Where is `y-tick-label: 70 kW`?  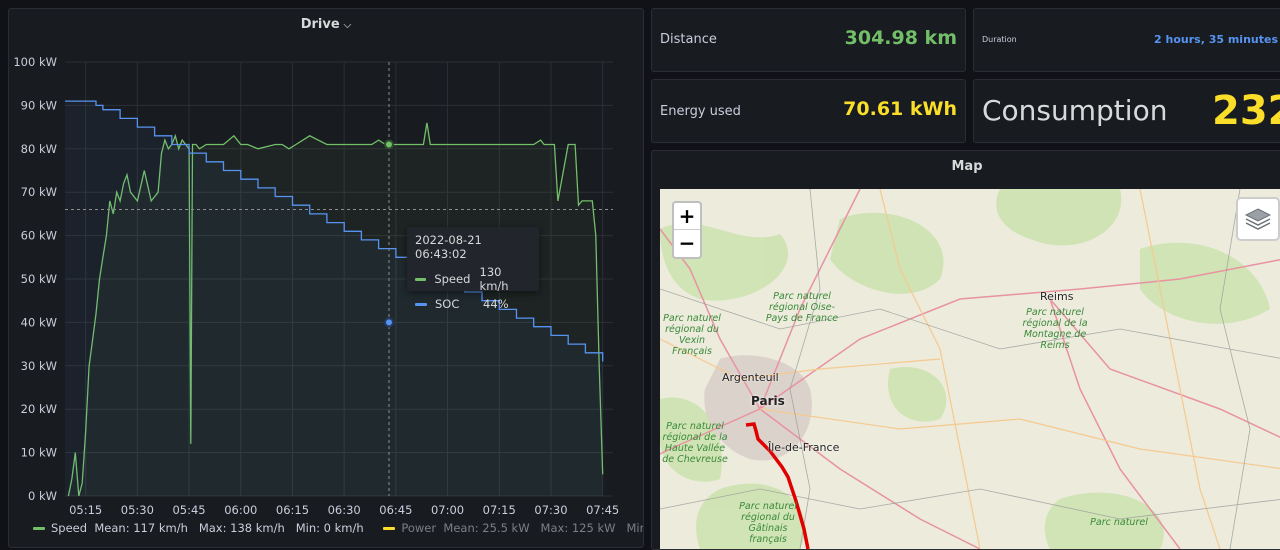
y-tick-label: 70 kW is located at coordinates (39, 192).